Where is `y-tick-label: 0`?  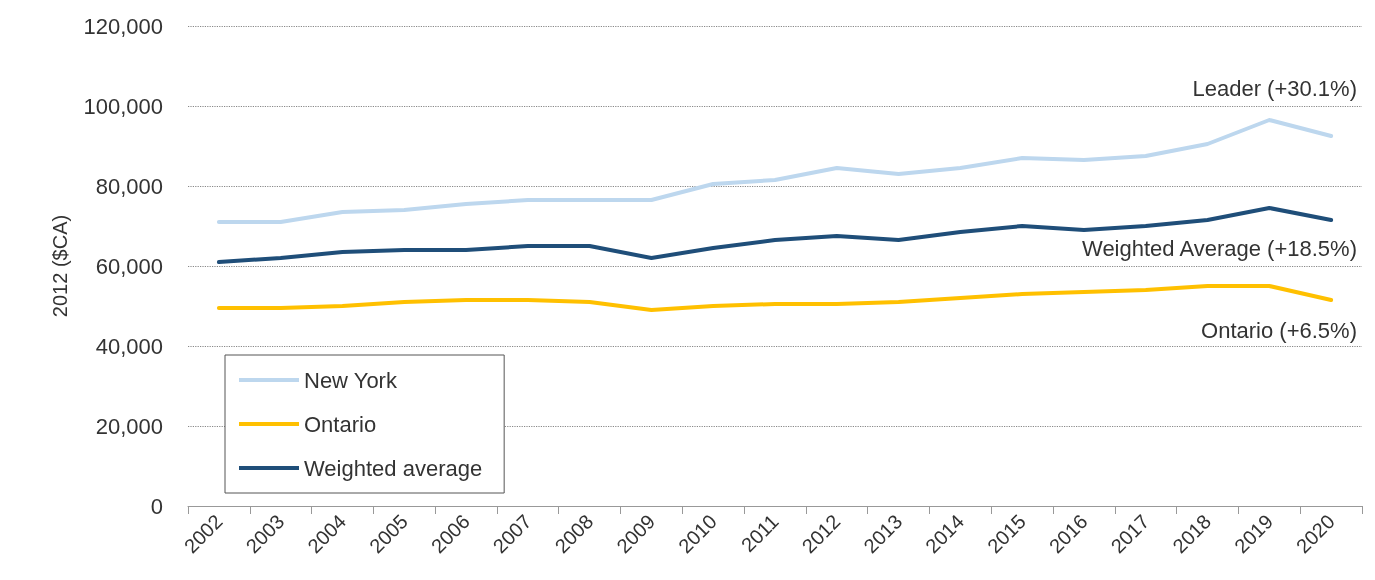
y-tick-label: 0 is located at coordinates (156, 506).